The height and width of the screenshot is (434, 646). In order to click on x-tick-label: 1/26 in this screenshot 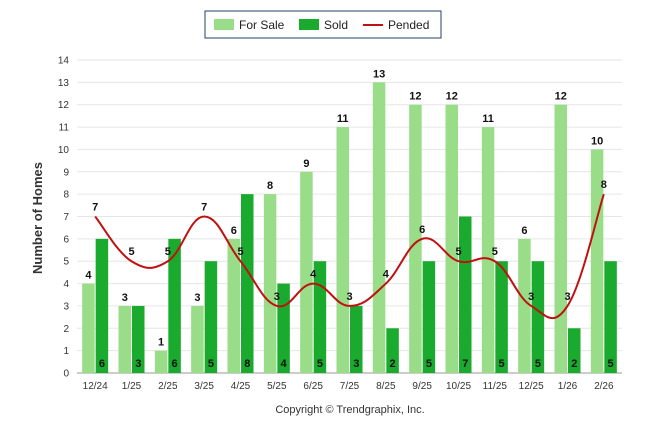, I will do `click(568, 386)`.